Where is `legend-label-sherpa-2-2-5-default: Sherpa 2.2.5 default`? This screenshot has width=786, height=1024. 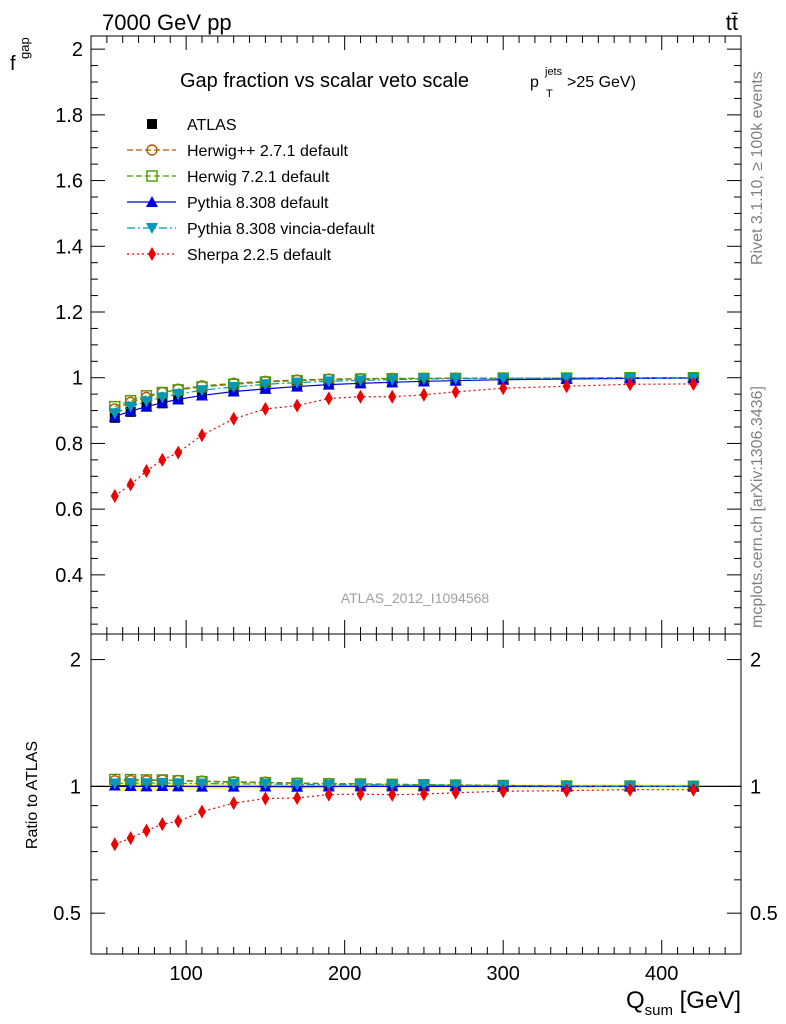 legend-label-sherpa-2-2-5-default: Sherpa 2.2.5 default is located at coordinates (259, 255).